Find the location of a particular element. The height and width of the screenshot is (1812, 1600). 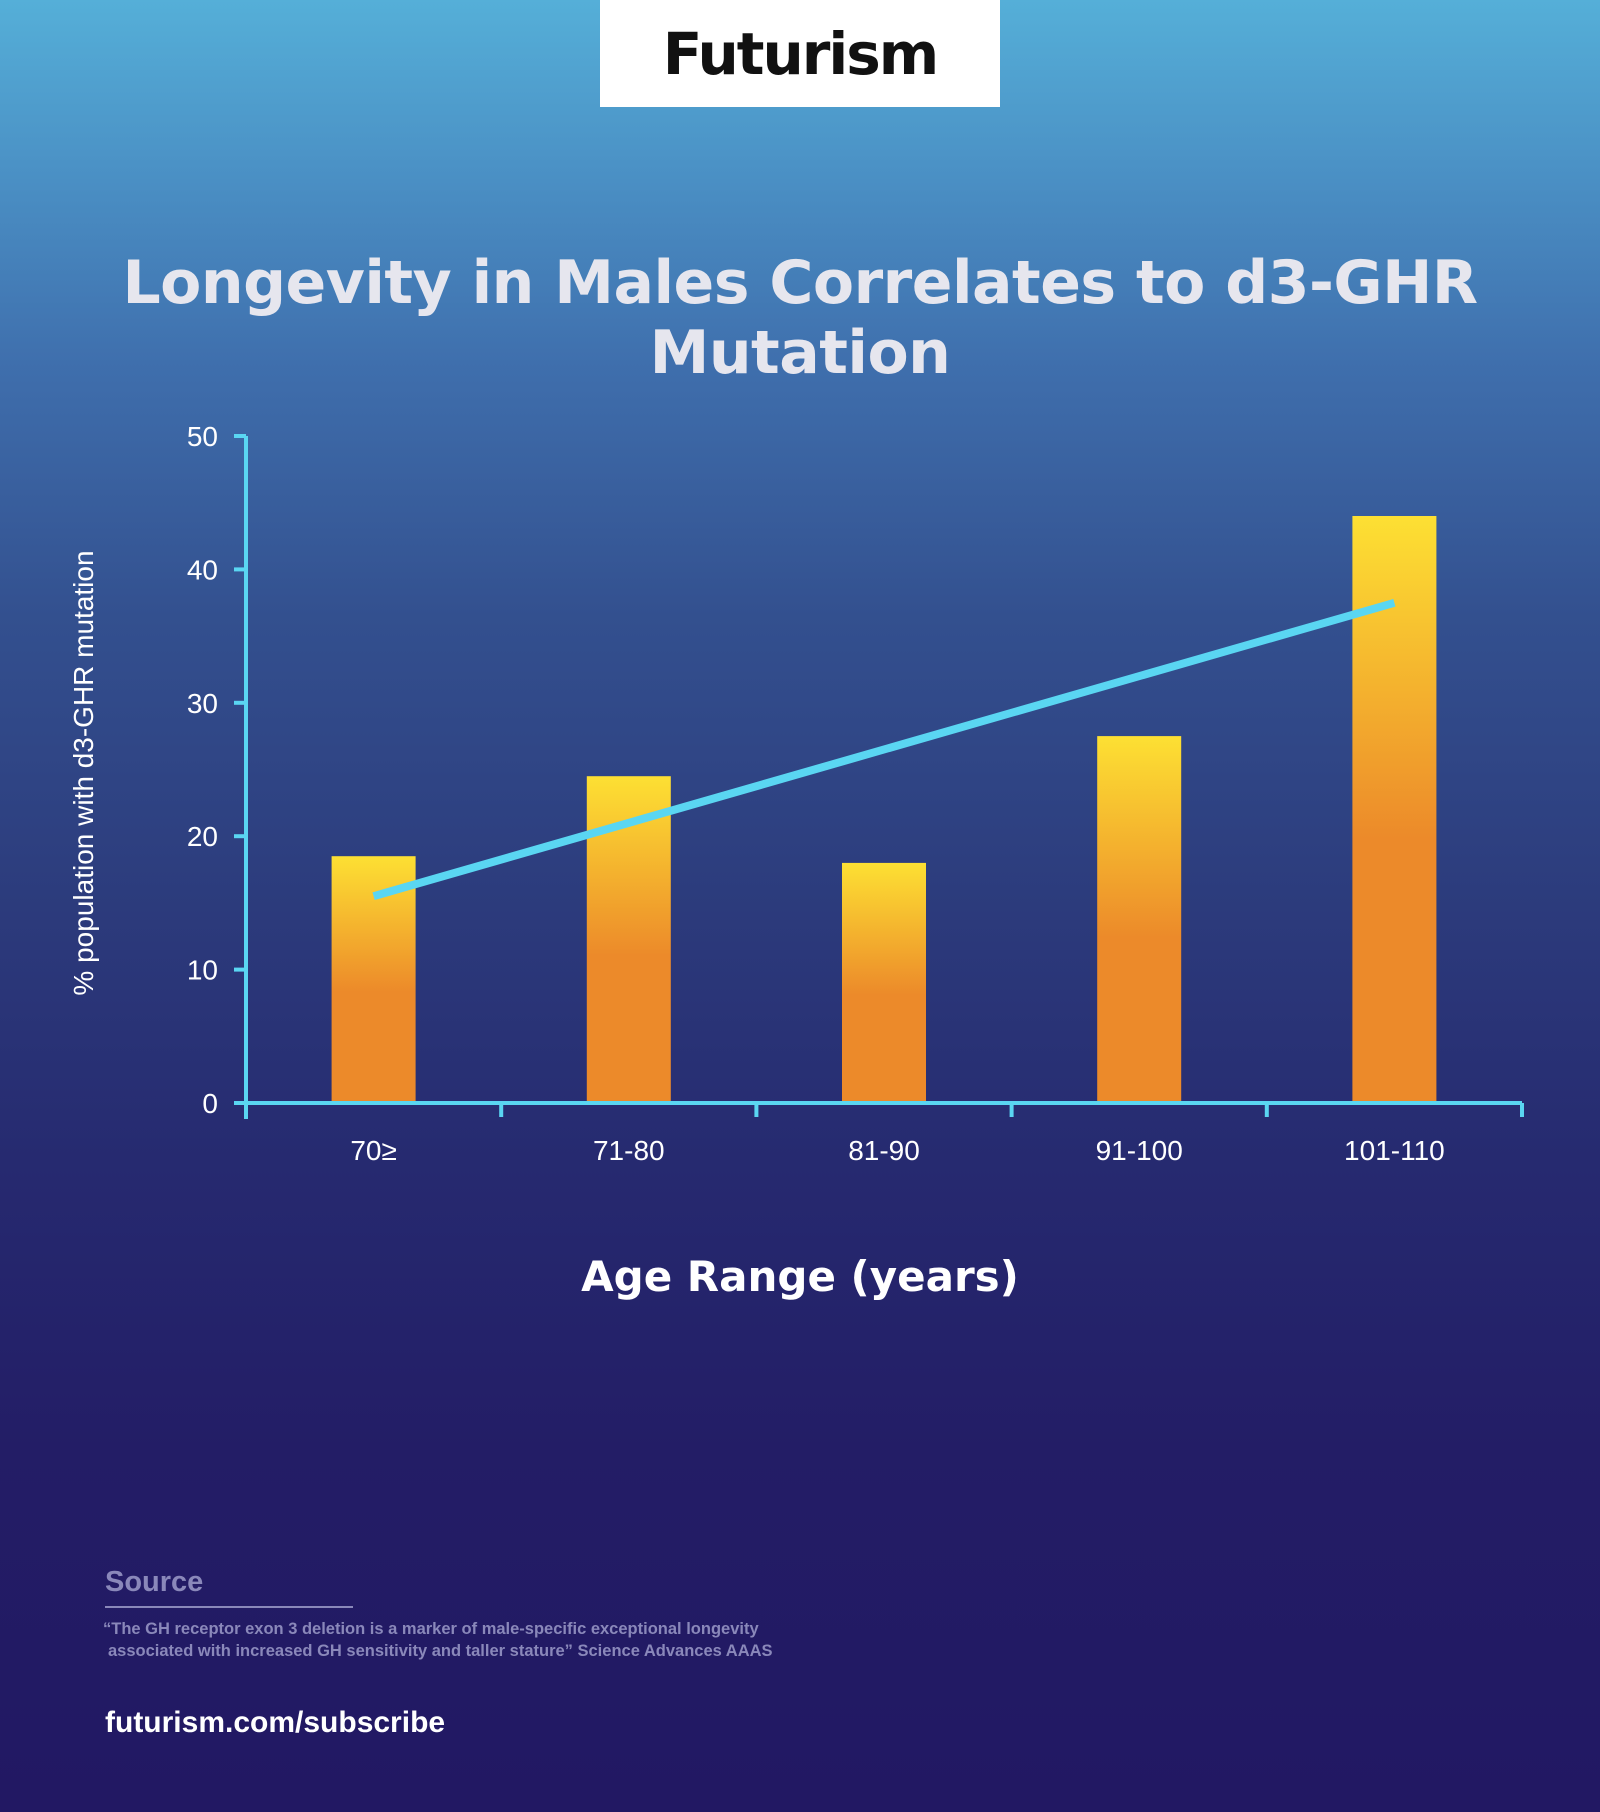

subscribe-link: futurism.com/subscribe is located at coordinates (275, 1722).